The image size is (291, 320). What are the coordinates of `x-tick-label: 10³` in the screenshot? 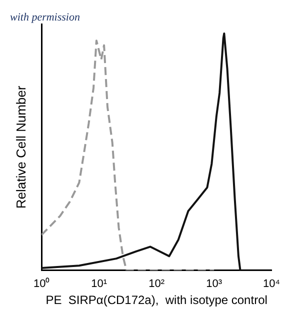 It's located at (214, 284).